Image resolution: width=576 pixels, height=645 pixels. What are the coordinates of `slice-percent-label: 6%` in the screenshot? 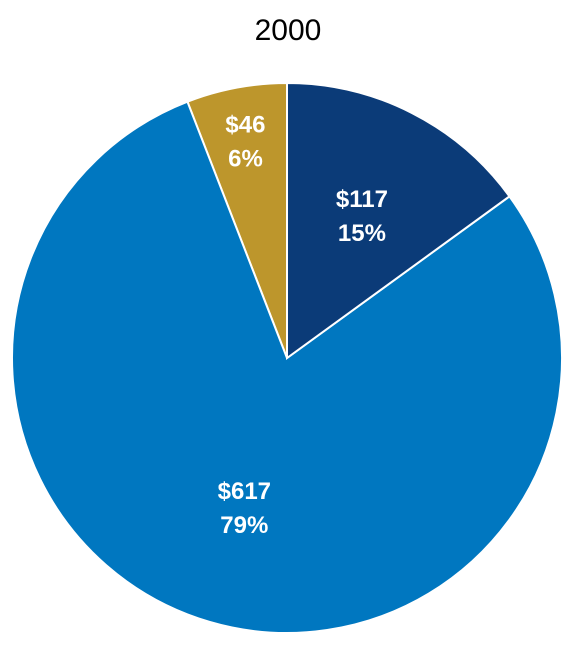 It's located at (245, 158).